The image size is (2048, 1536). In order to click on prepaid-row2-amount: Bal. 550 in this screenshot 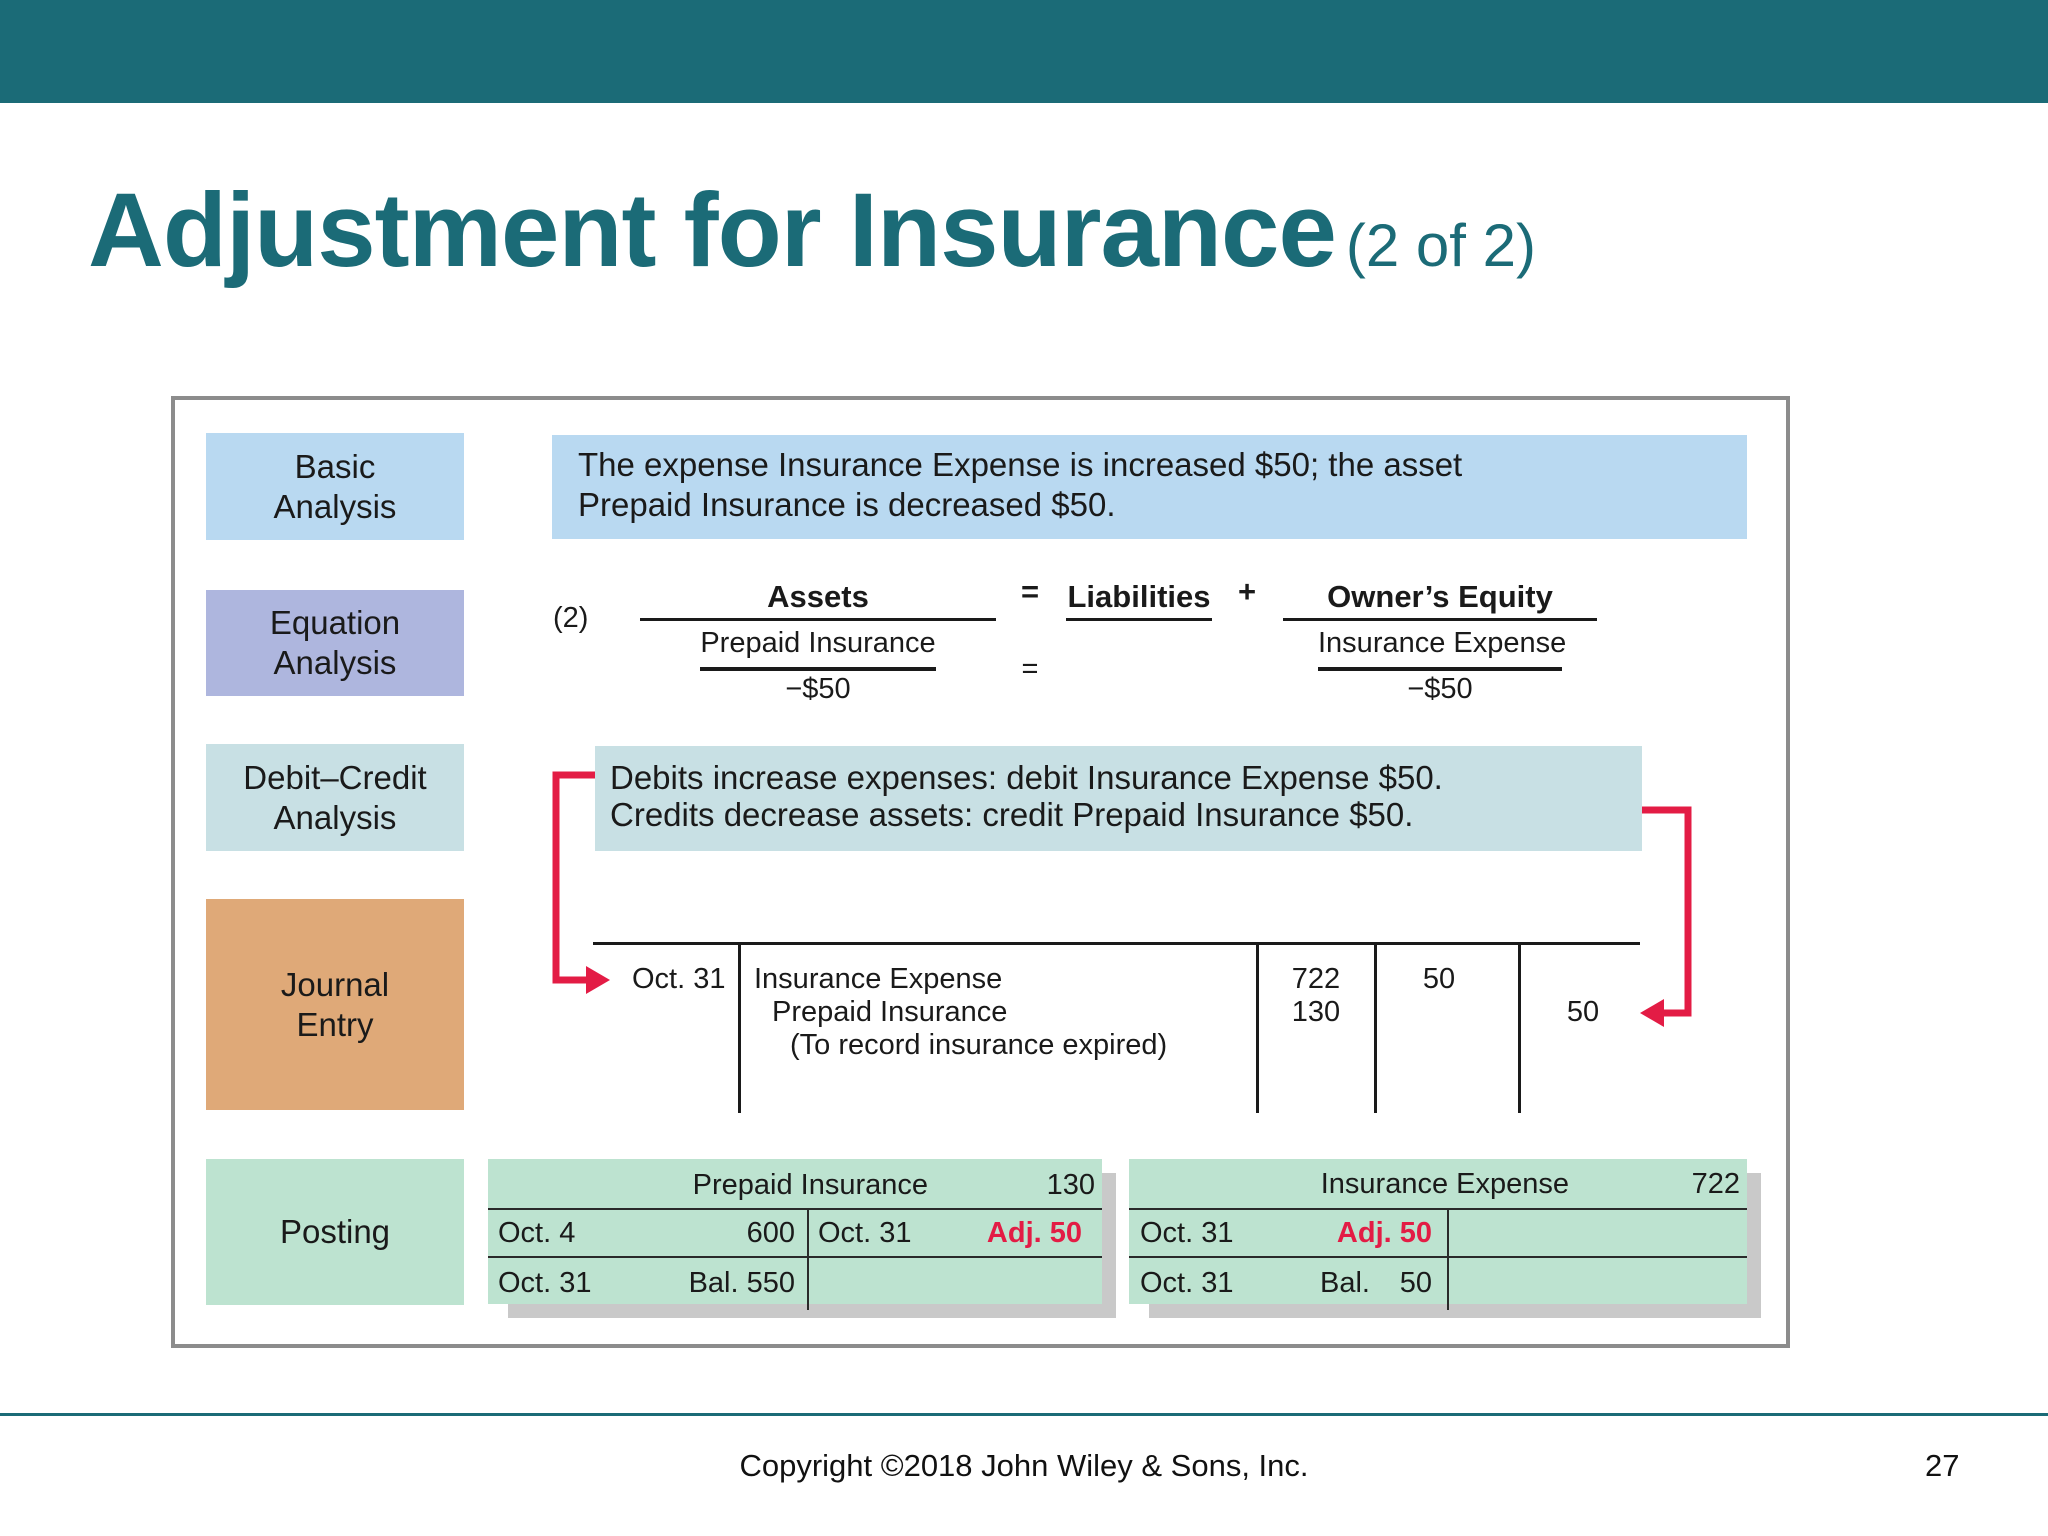, I will do `click(741, 1283)`.